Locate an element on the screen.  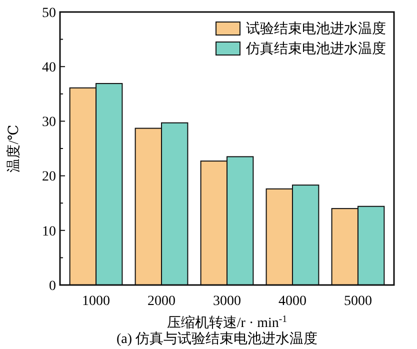
x-tick-label: 5000 is located at coordinates (358, 301).